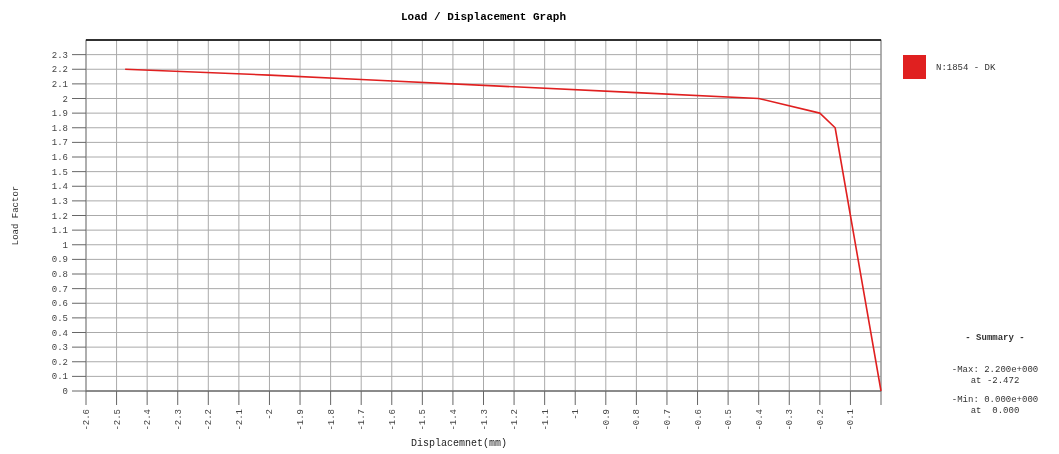  Describe the element at coordinates (483, 17) in the screenshot. I see `chart-title: Load / Displacement Graph` at that location.